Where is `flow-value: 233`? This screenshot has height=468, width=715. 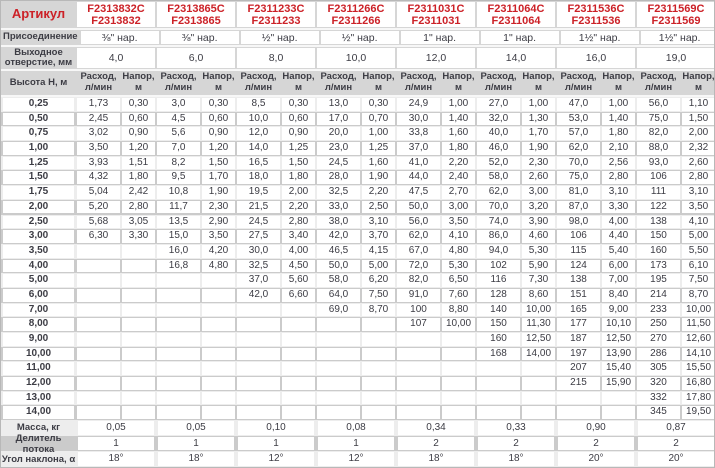 flow-value: 233 is located at coordinates (658, 310).